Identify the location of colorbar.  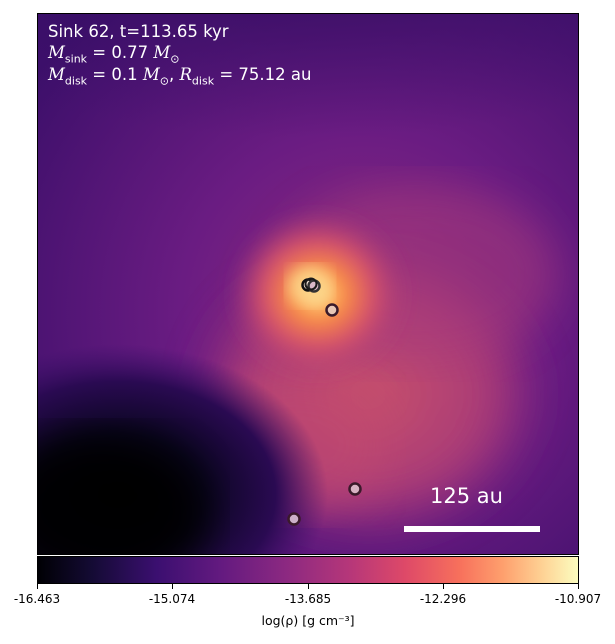
(308, 570).